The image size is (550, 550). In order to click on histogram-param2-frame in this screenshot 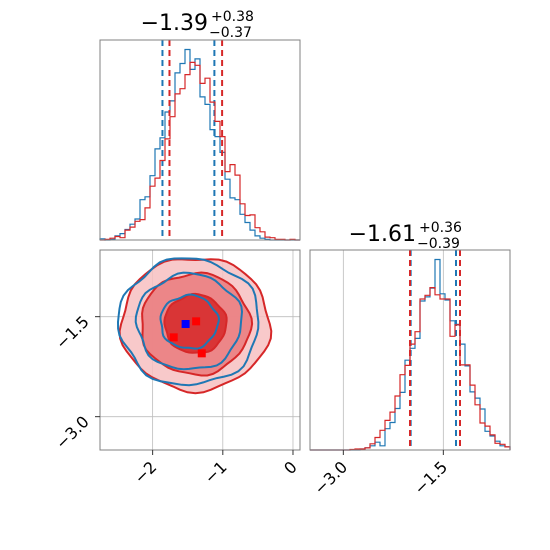, I will do `click(410, 350)`.